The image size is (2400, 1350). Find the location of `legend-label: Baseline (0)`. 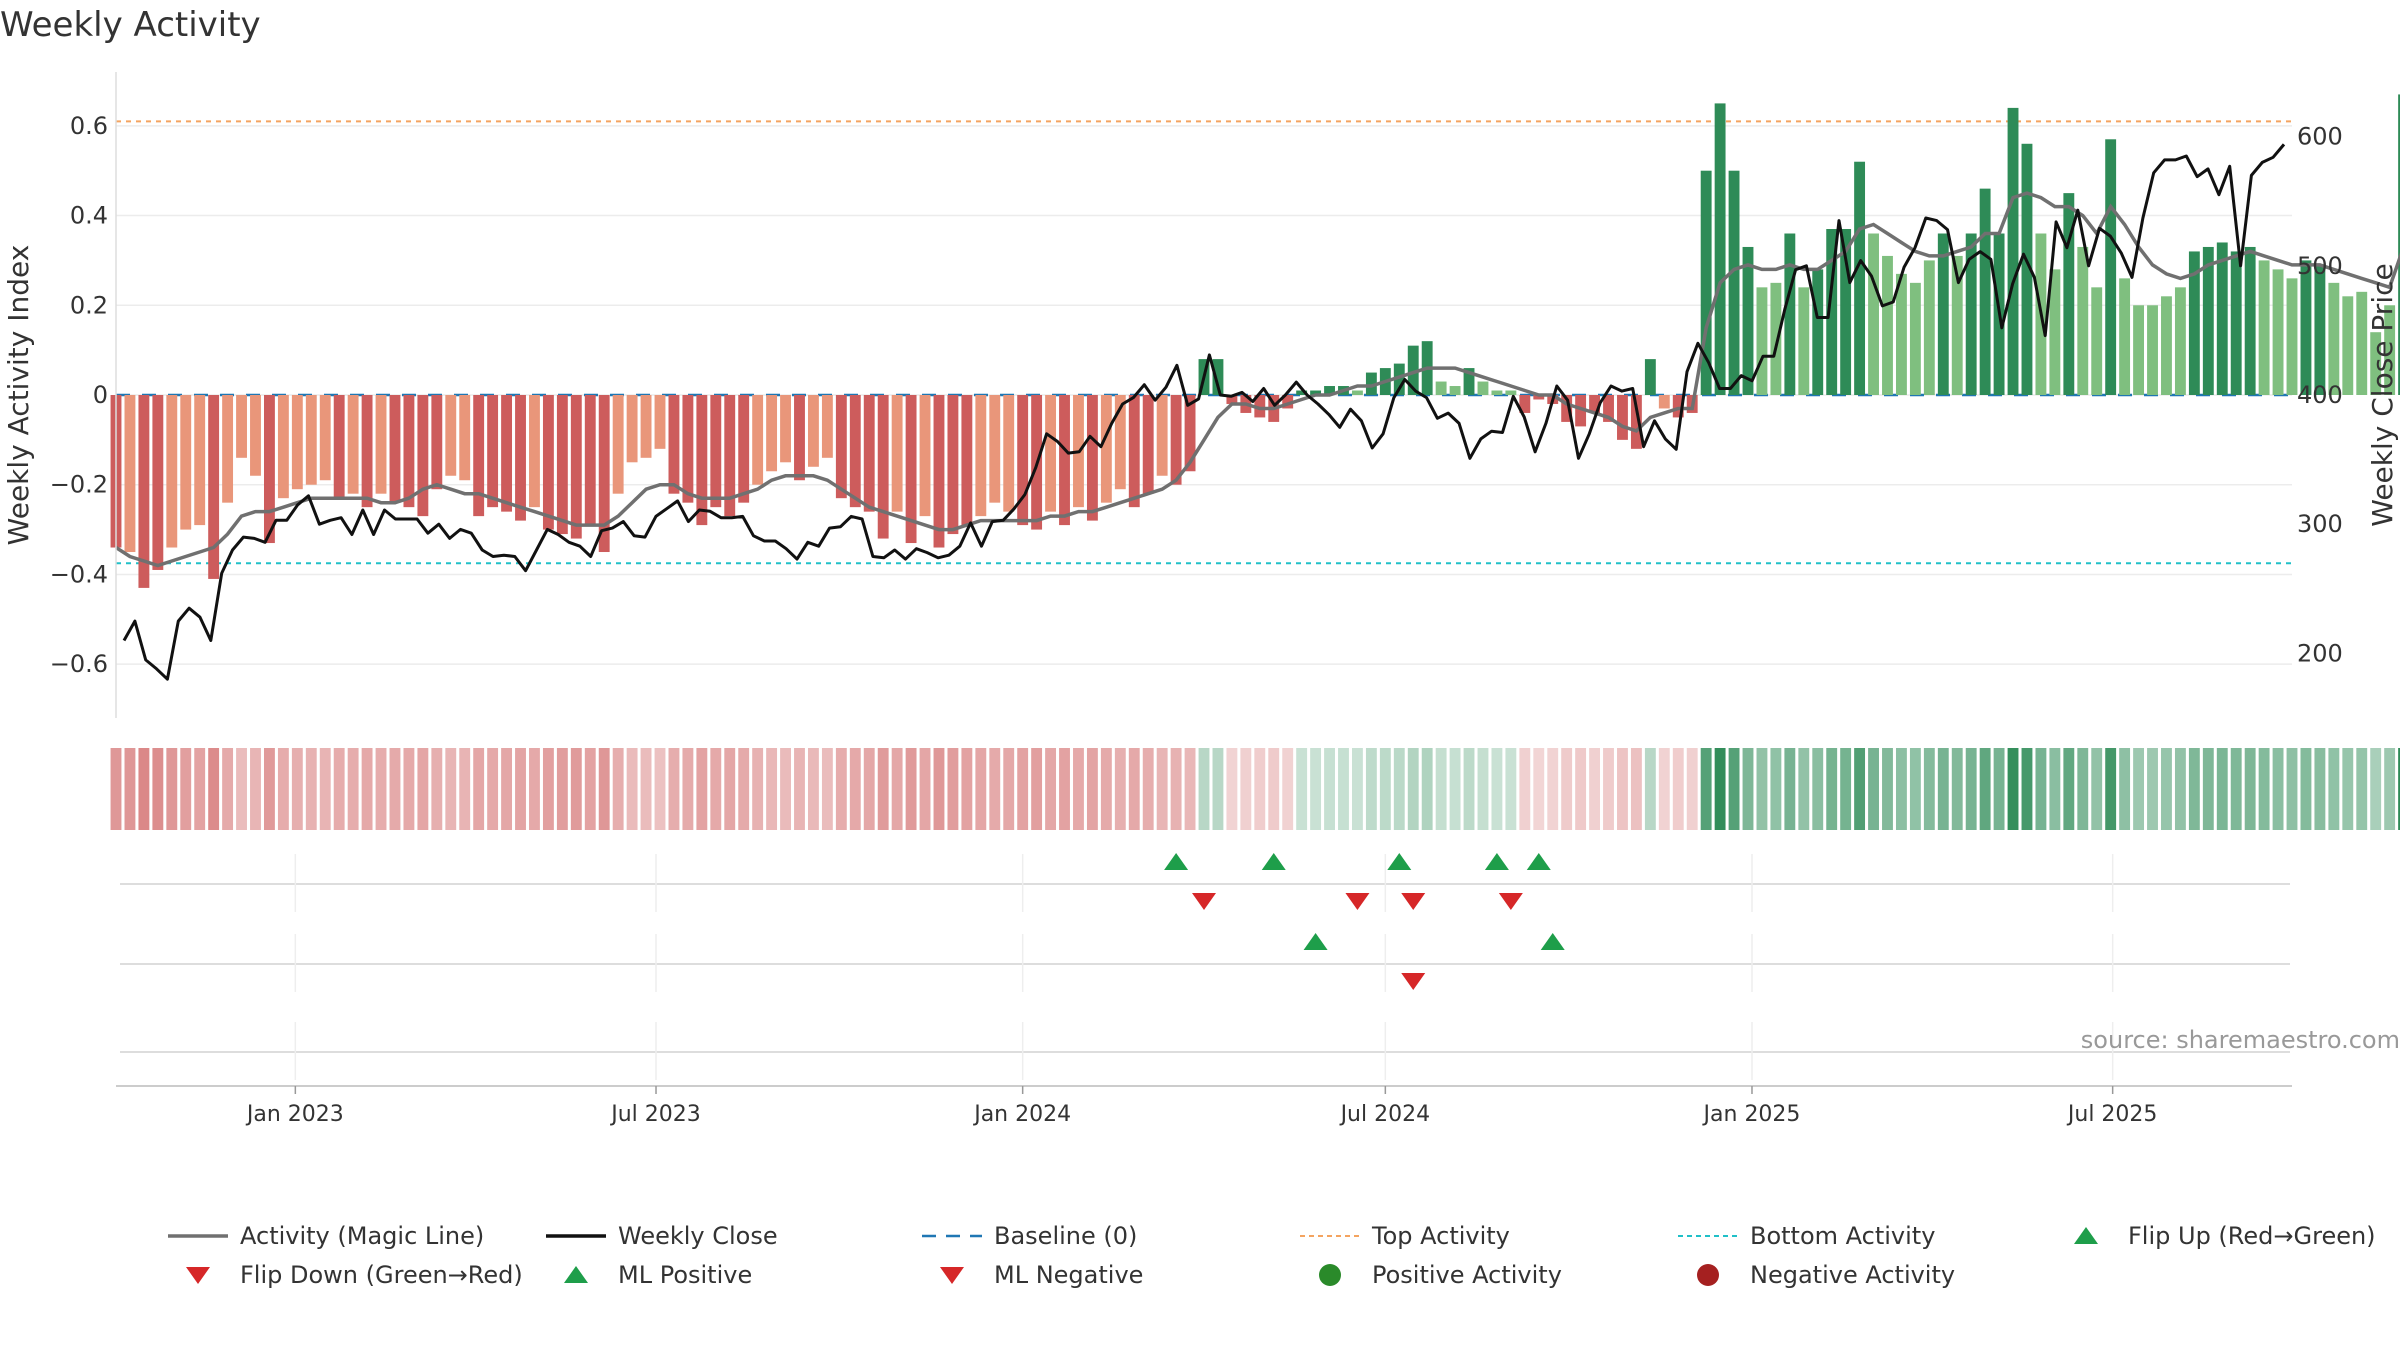

legend-label: Baseline (0) is located at coordinates (1065, 1236).